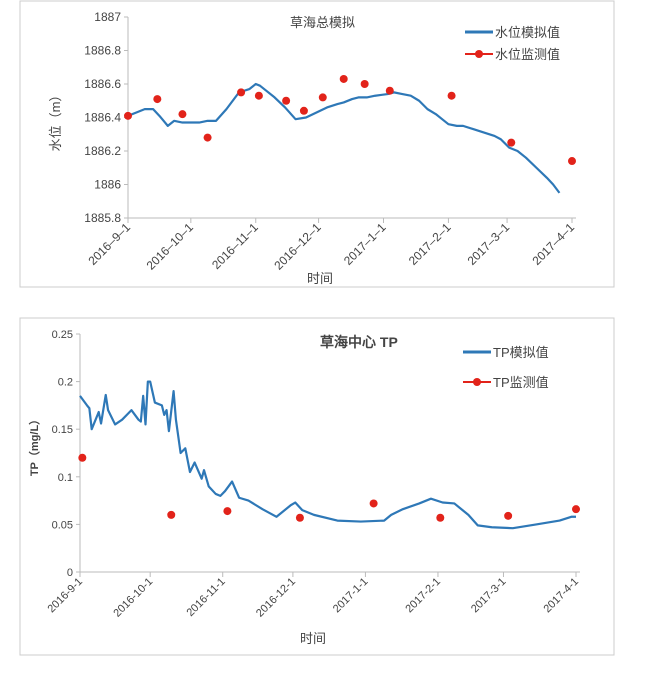 This screenshot has height=673, width=654. I want to click on simulated-line, so click(344, 138).